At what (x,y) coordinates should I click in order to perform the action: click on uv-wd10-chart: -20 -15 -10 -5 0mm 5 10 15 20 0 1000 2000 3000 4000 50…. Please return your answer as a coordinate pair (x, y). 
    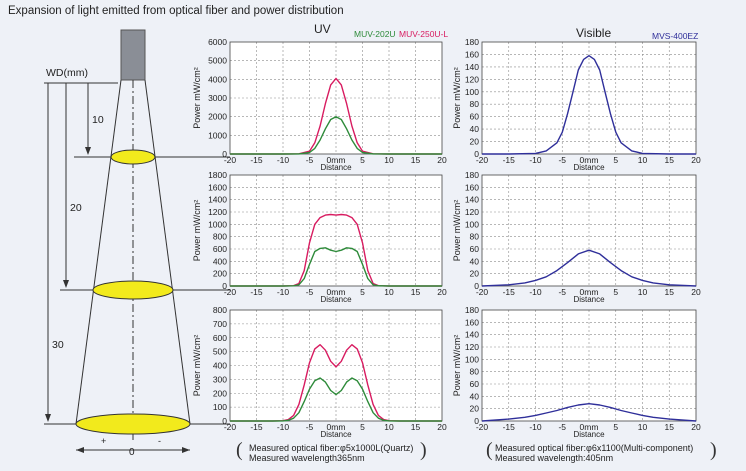
    Looking at the image, I should click on (319, 104).